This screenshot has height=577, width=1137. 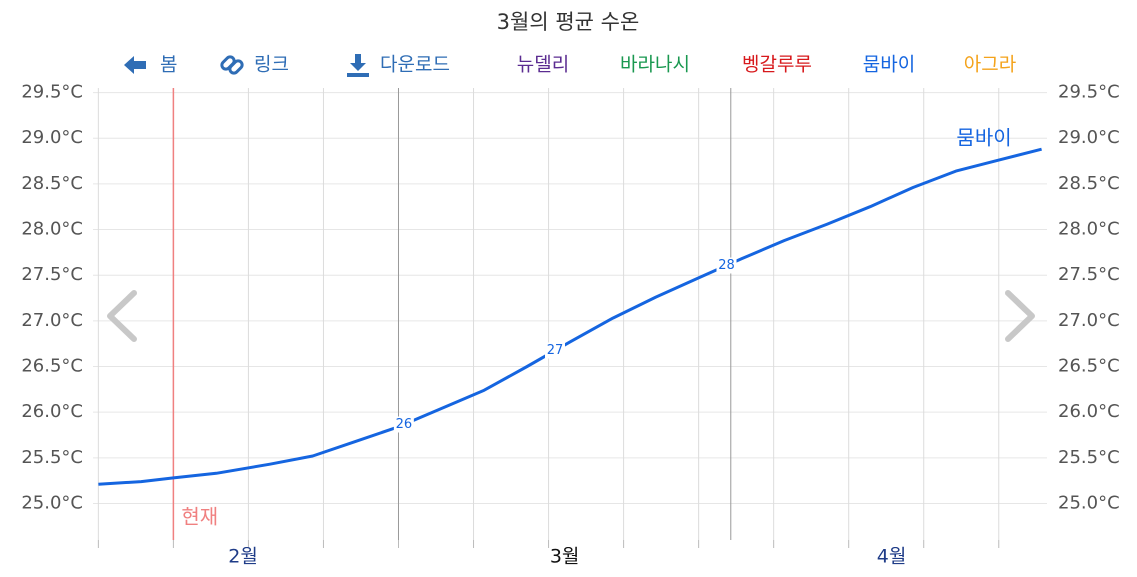 I want to click on series-end-label: 뭄바이, so click(x=983, y=138).